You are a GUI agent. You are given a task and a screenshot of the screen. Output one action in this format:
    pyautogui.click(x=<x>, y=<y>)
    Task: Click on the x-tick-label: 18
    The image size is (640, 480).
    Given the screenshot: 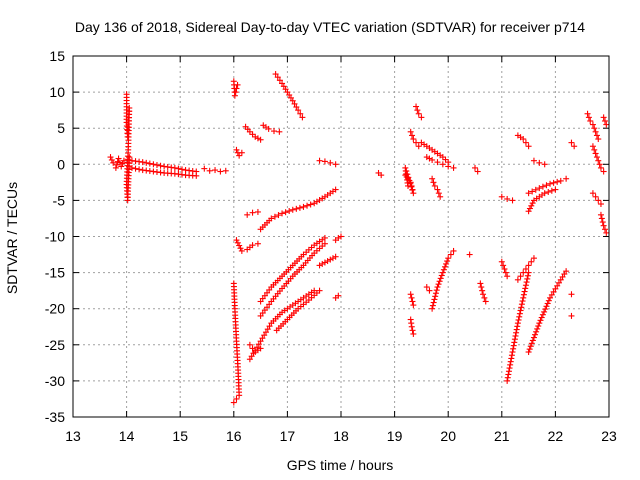 What is the action you would take?
    pyautogui.click(x=341, y=436)
    